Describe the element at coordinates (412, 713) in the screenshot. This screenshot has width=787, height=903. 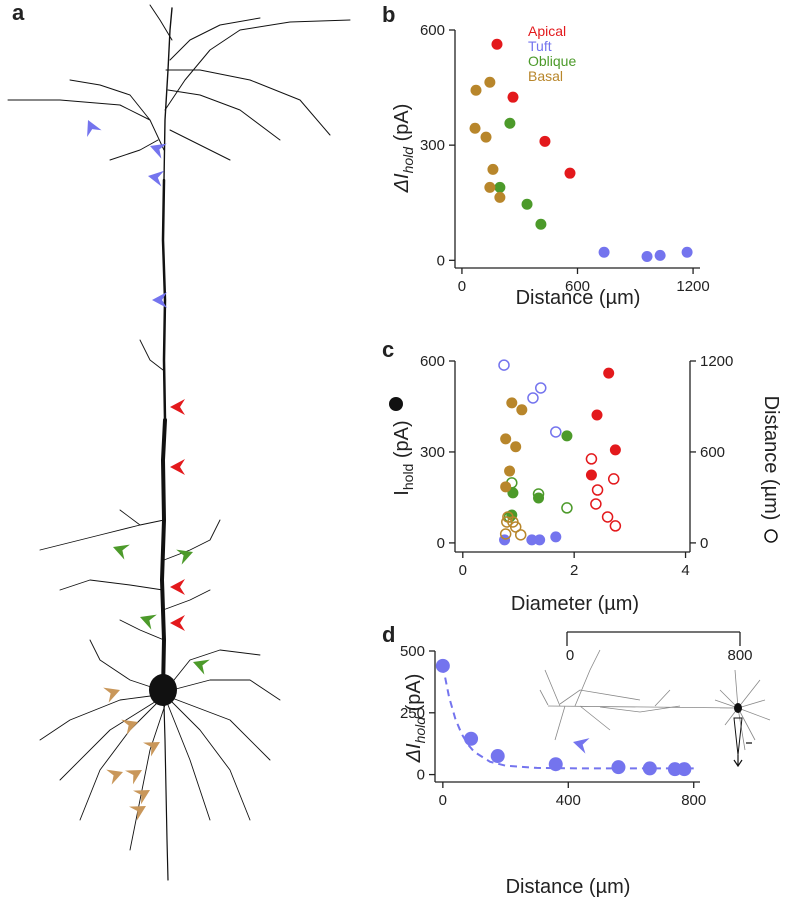
I see `y-tick-label: 250` at that location.